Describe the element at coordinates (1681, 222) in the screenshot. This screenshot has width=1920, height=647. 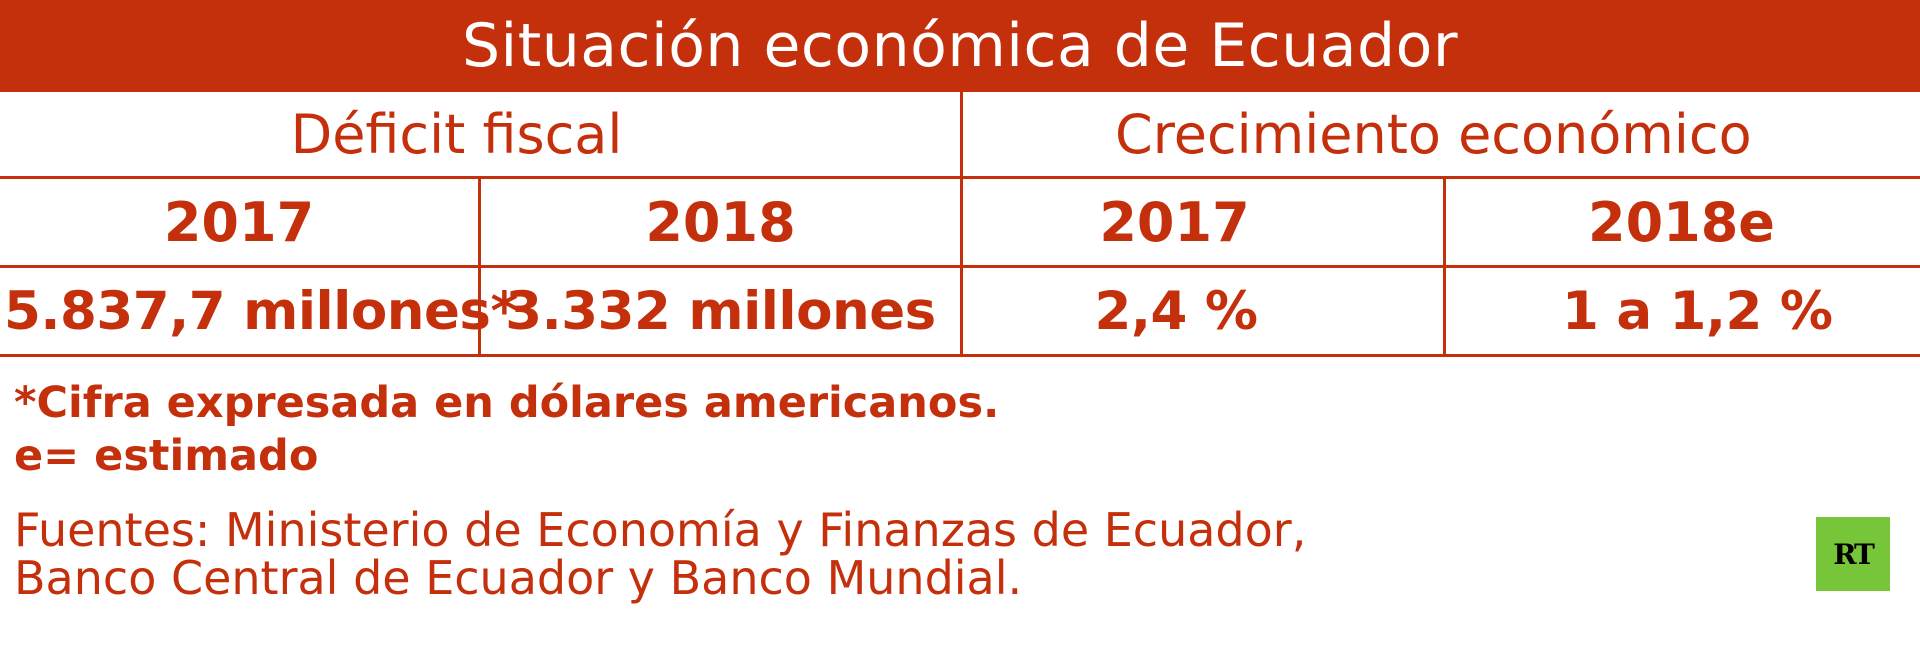
I see `column-header-growth-2018e: 2018e` at that location.